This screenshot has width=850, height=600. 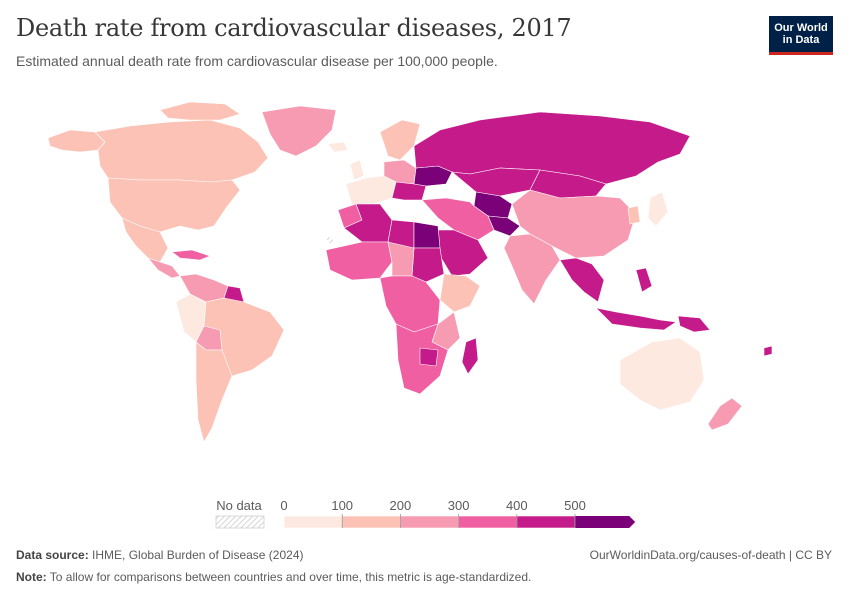 I want to click on region-new-zealand, so click(x=725, y=414).